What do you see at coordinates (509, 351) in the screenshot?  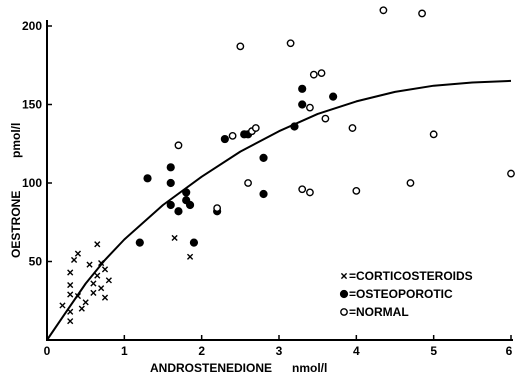 I see `x-tick-label: 6` at bounding box center [509, 351].